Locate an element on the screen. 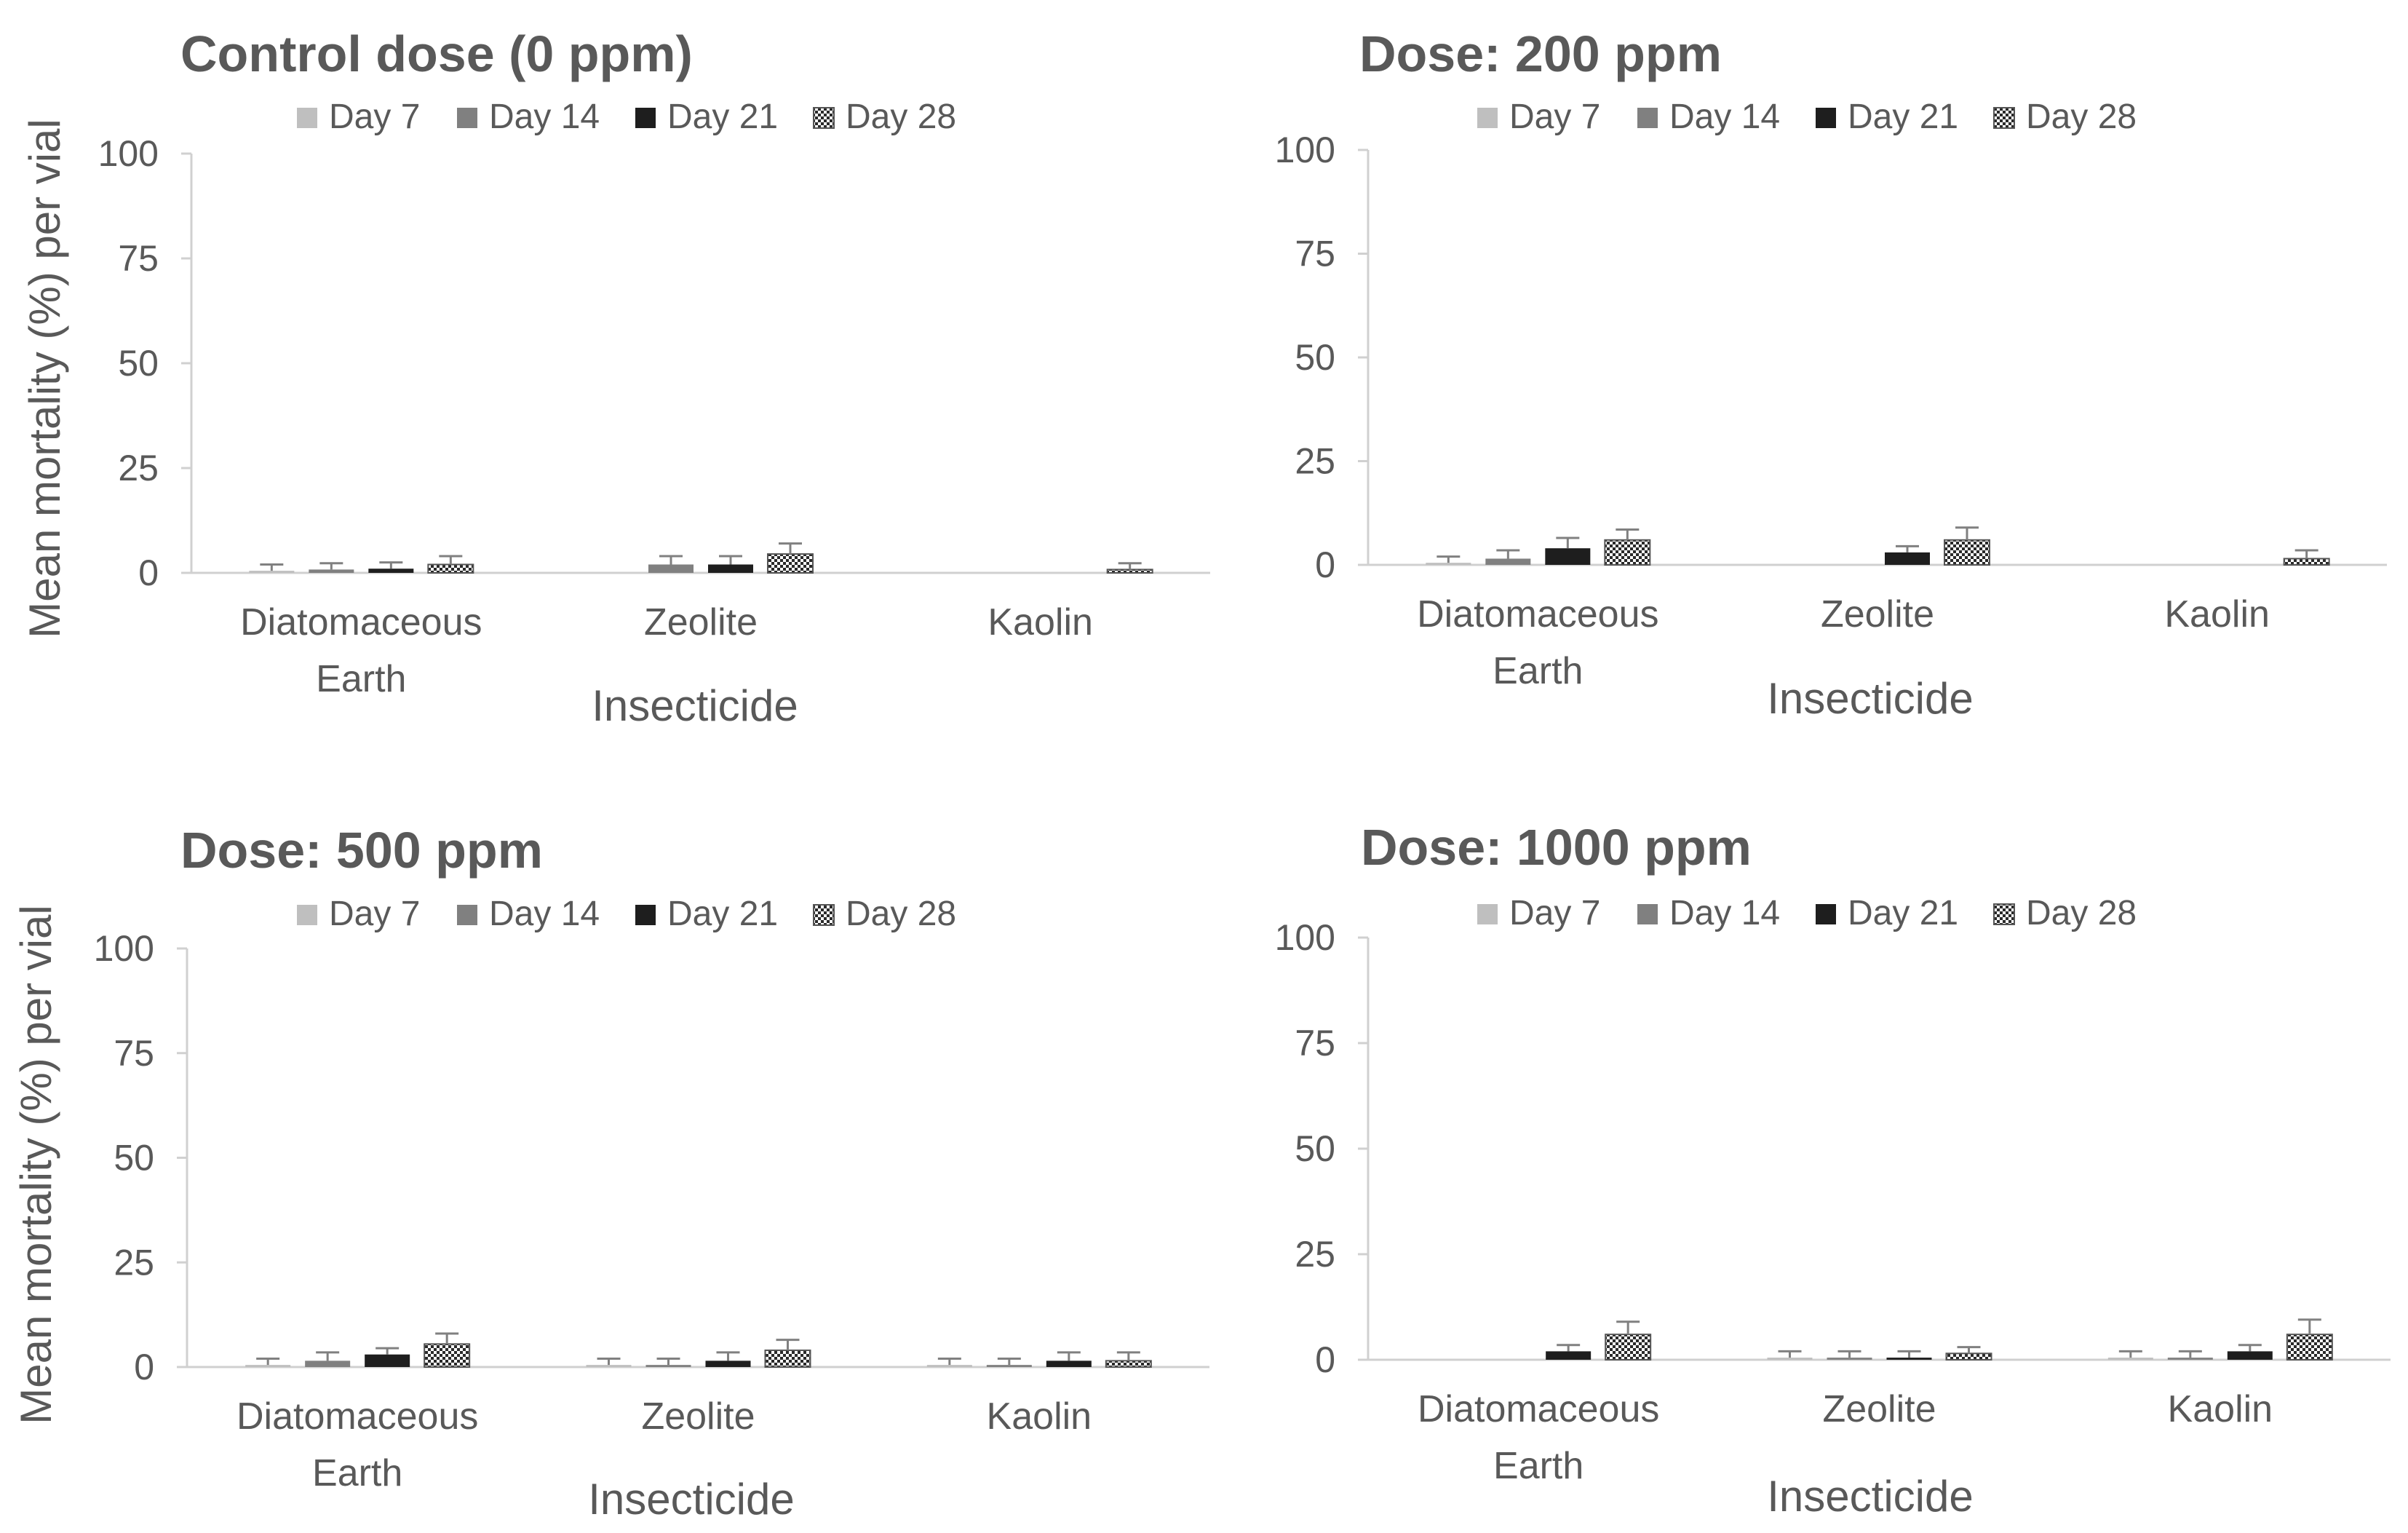 The image size is (2408, 1533). chart-title: Dose: 200 ppm is located at coordinates (1540, 53).